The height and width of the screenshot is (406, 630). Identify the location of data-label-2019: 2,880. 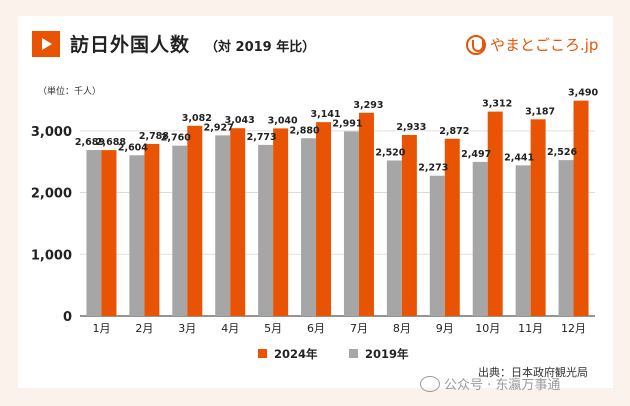
(305, 130).